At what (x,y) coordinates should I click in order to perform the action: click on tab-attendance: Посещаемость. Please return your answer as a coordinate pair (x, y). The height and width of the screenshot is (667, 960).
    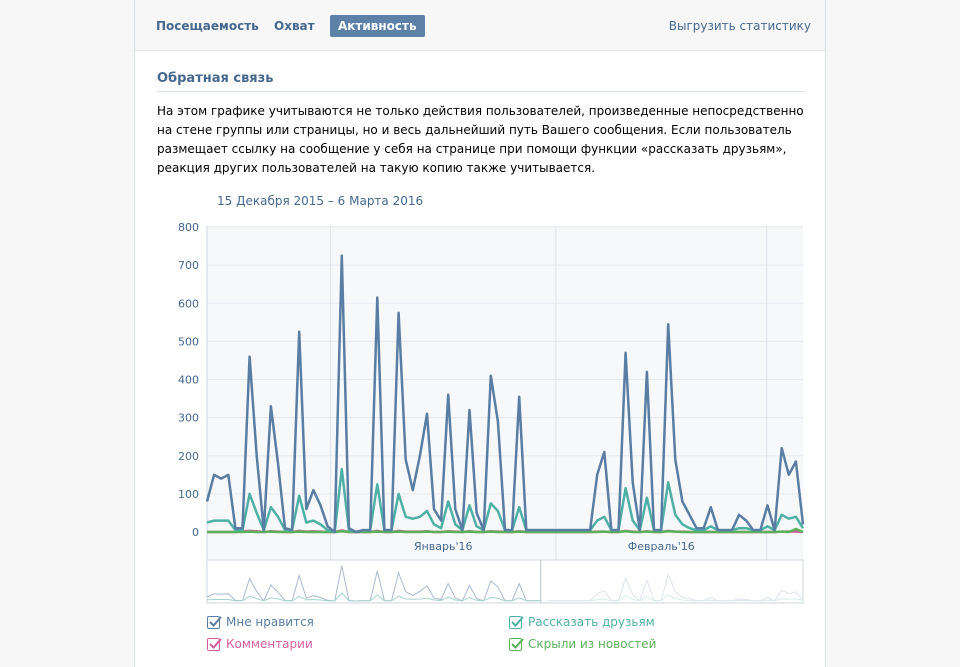
    Looking at the image, I should click on (207, 26).